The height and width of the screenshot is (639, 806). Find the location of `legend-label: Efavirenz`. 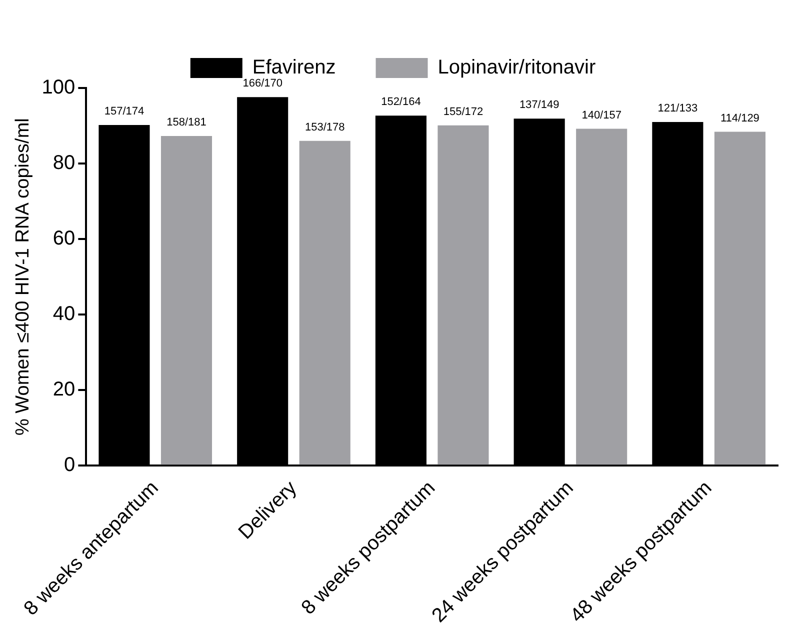

legend-label: Efavirenz is located at coordinates (294, 67).